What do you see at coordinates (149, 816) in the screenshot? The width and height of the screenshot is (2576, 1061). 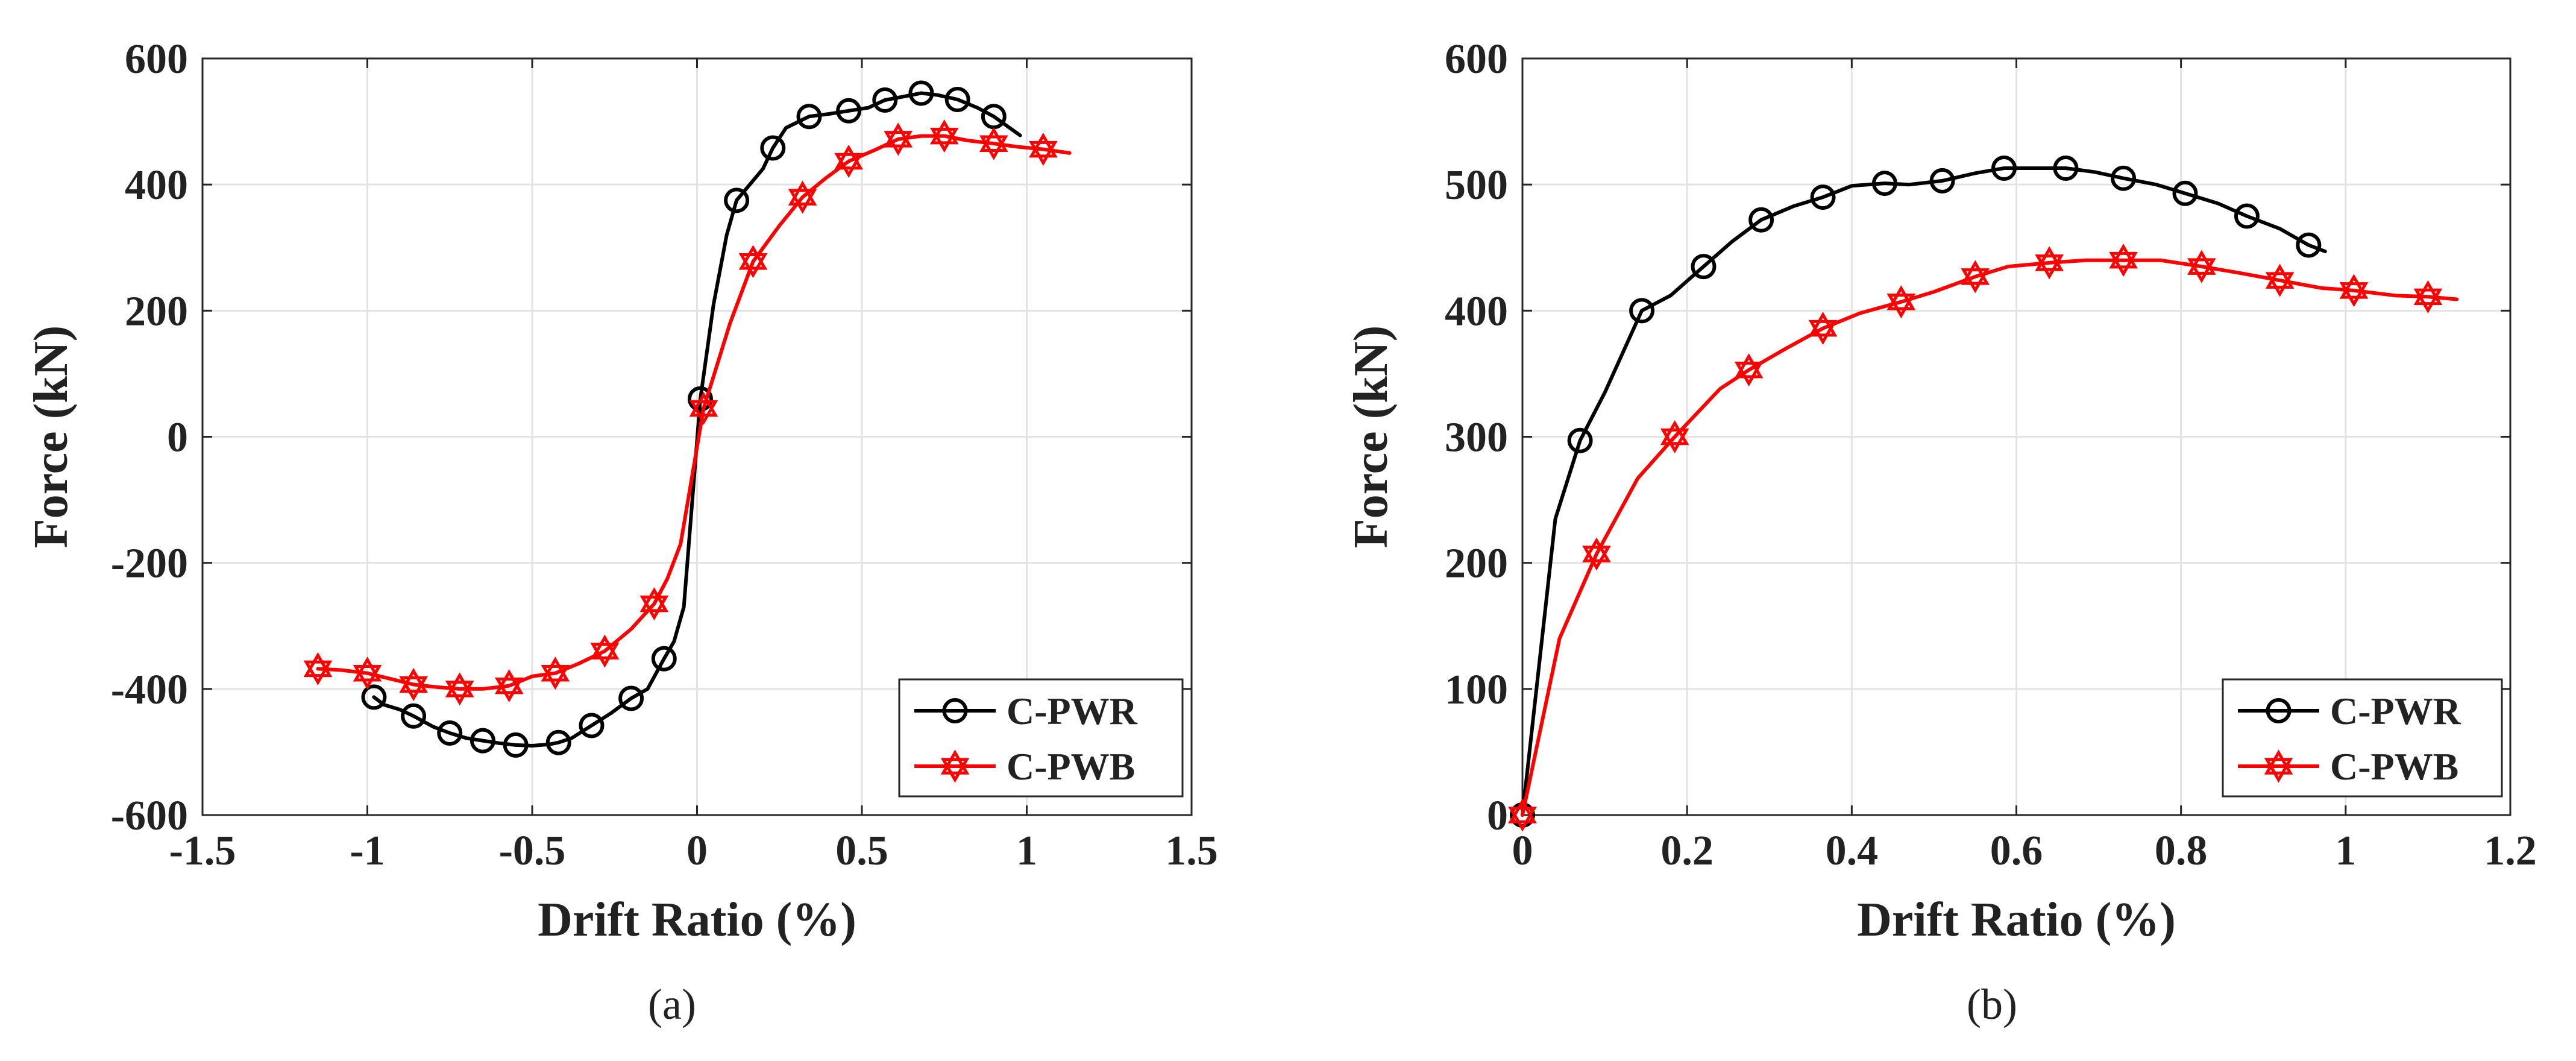 I see `chart-a-y-tick-label: -600` at bounding box center [149, 816].